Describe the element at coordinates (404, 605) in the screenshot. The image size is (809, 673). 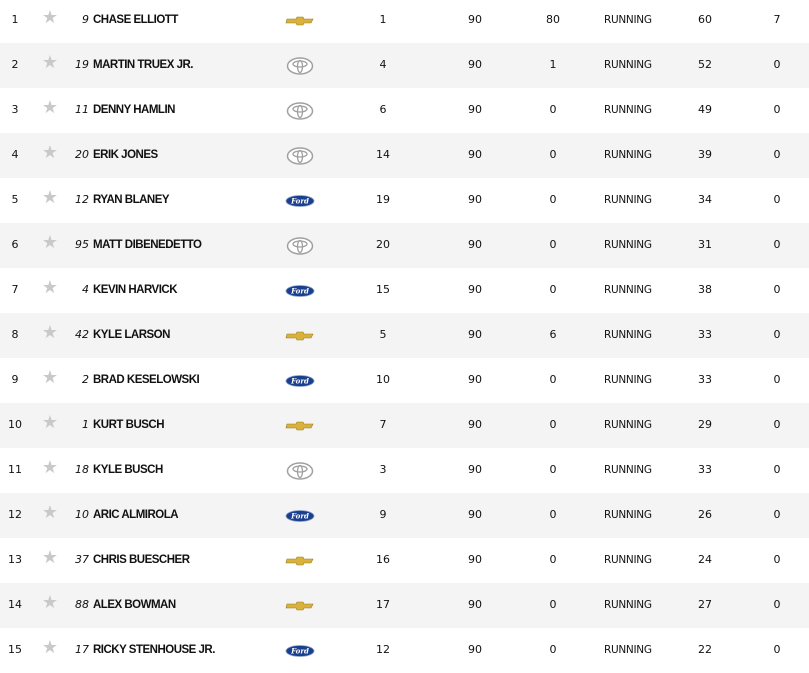
I see `table-row: 14 ★ 88 ALEX BOWMAN 17 90 0 RUNNING 27 0` at that location.